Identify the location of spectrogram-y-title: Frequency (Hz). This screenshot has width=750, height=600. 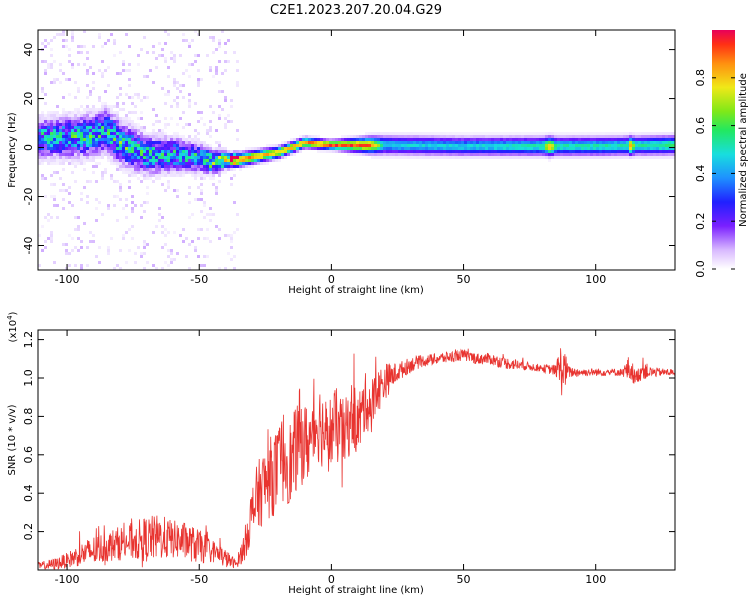
(12, 150).